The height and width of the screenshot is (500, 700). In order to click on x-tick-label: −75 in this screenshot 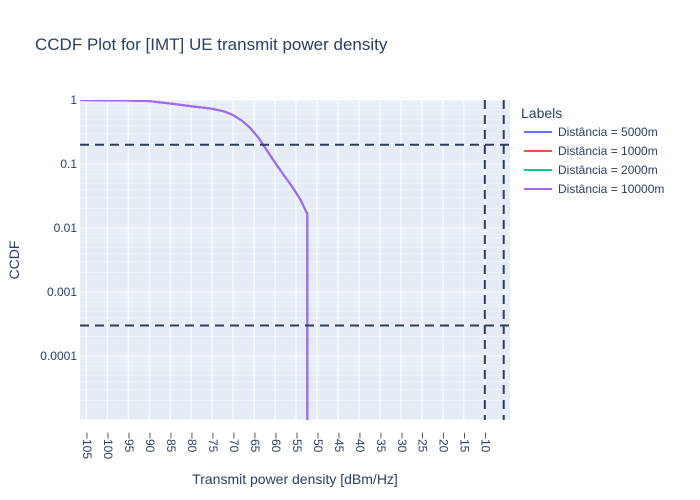, I will do `click(213, 442)`.